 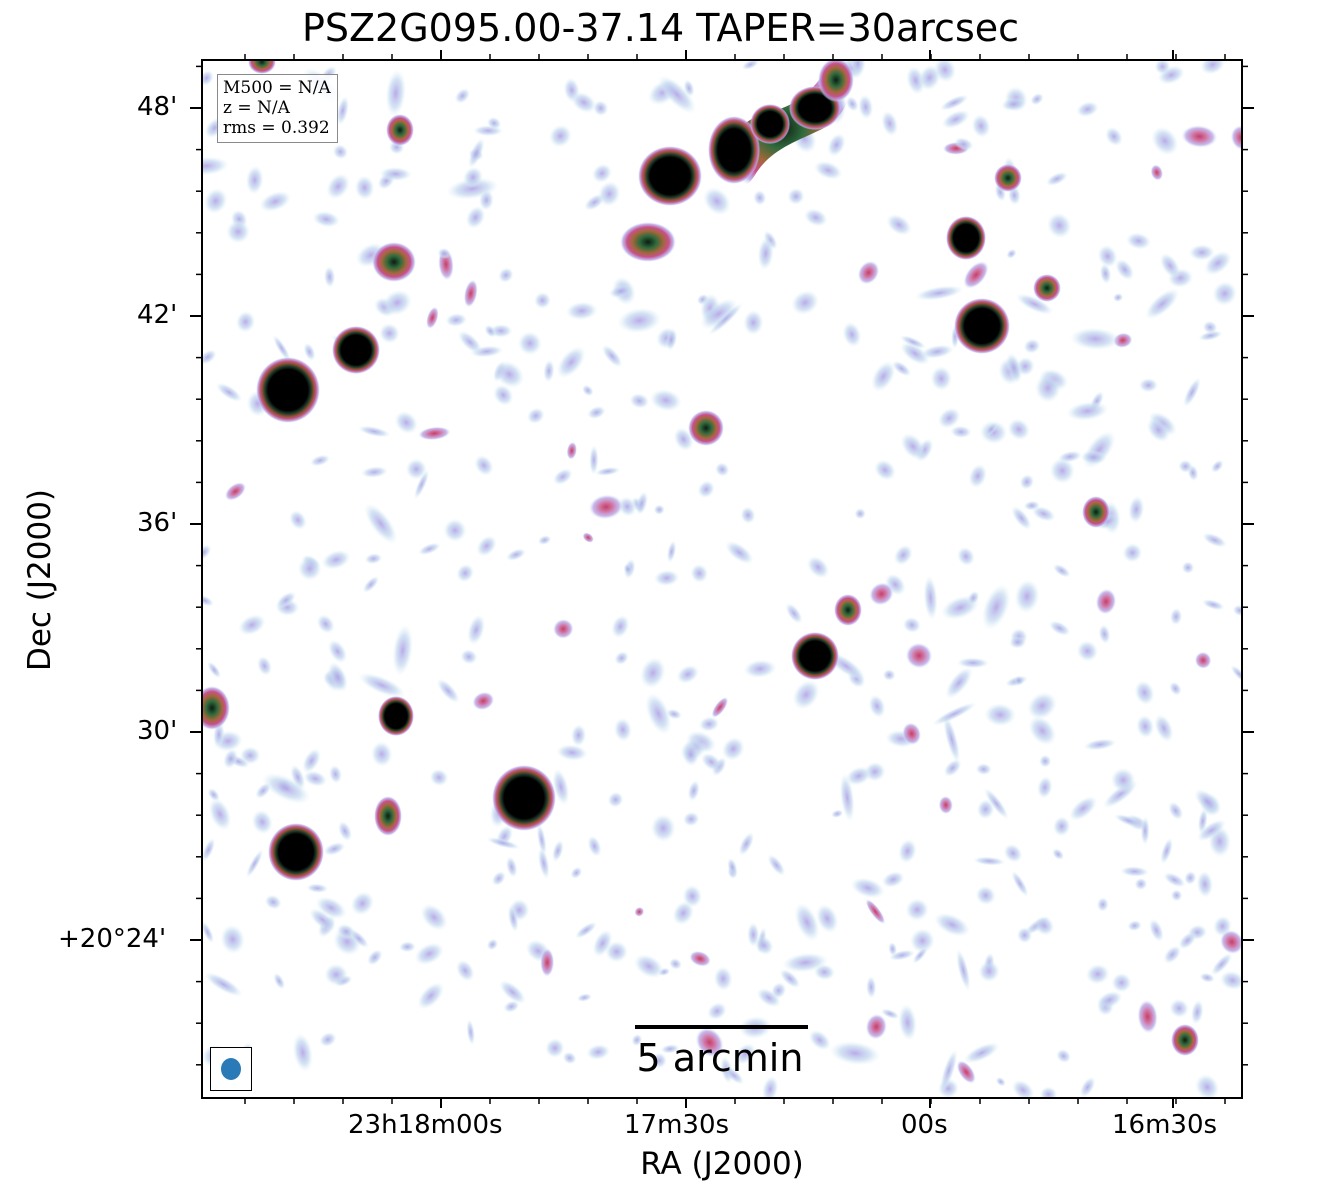 I want to click on mass-text: M500 = N/A, so click(x=277, y=88).